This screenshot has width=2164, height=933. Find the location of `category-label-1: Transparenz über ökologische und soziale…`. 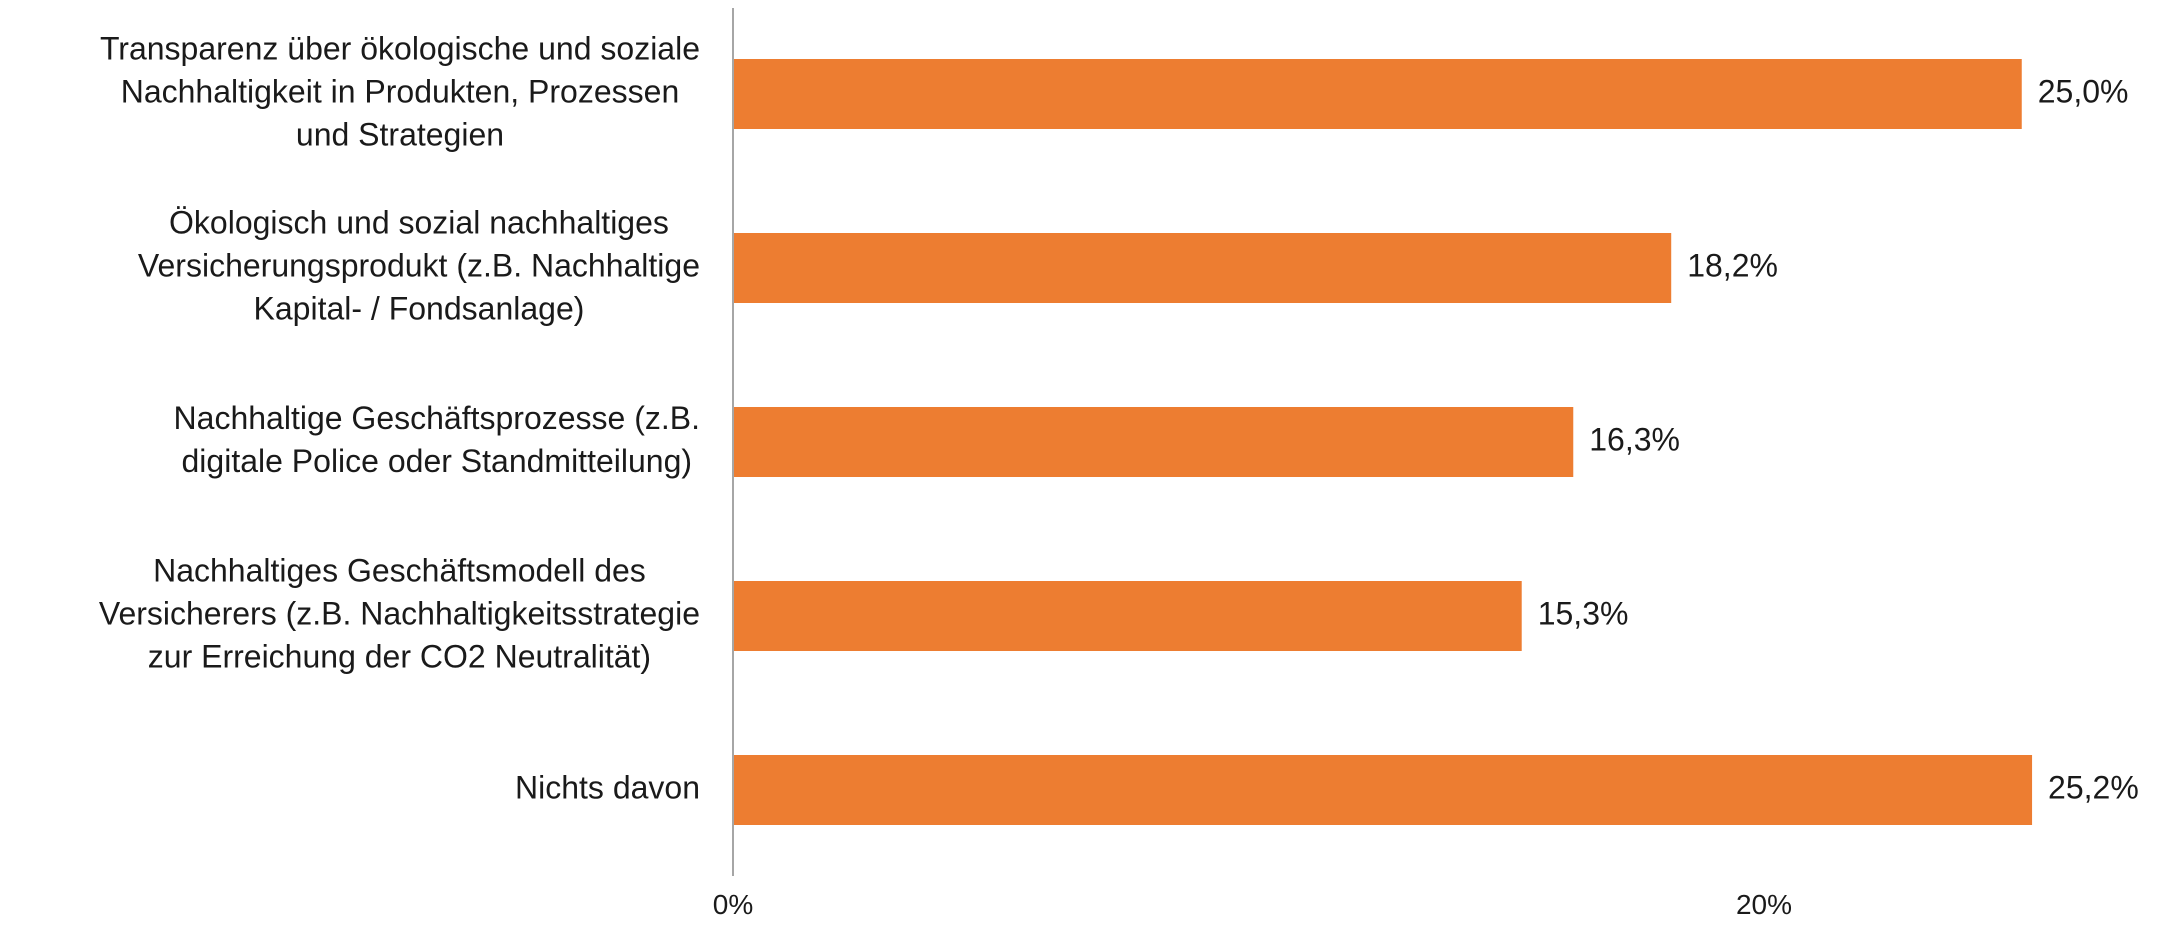

category-label-1: Transparenz über ökologische und soziale… is located at coordinates (400, 91).